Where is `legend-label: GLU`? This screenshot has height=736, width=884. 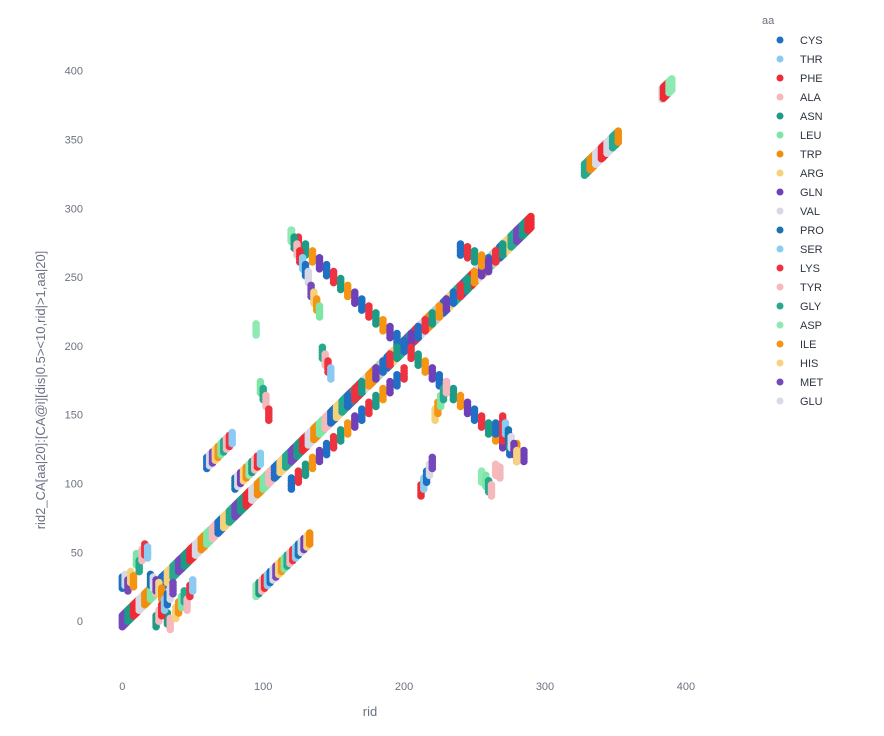
legend-label: GLU is located at coordinates (811, 402).